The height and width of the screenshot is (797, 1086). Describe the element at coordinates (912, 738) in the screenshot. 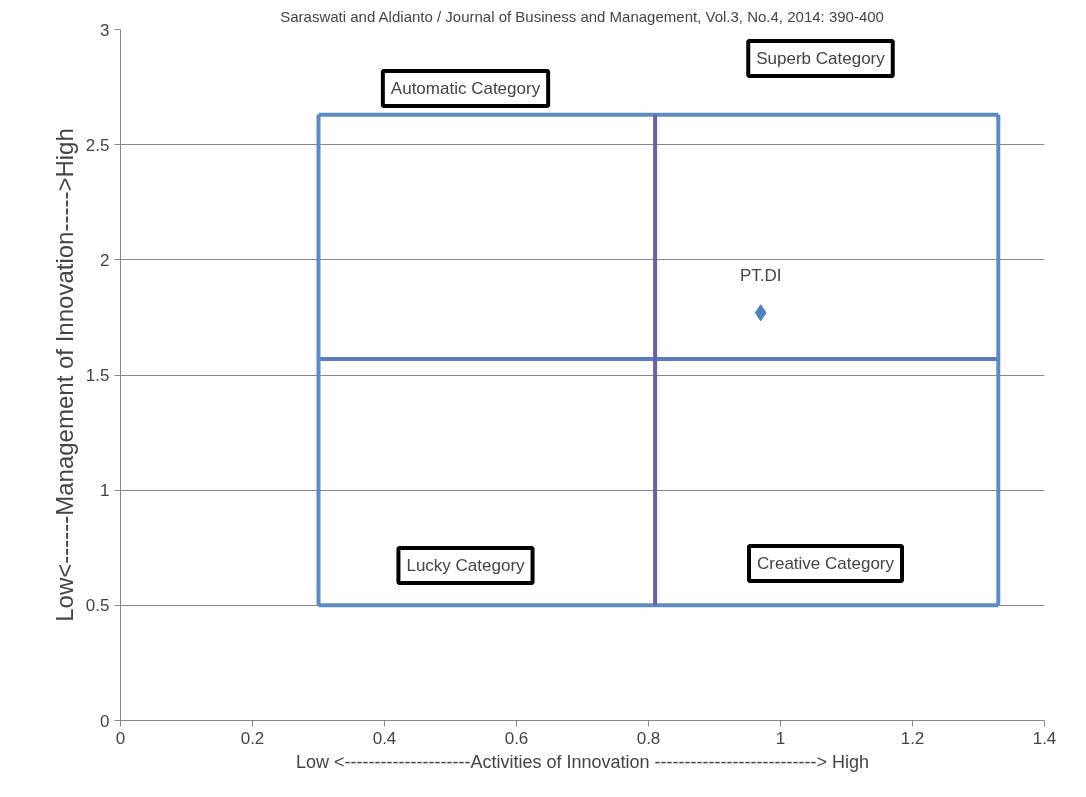

I see `x-tick-label: 1.2` at that location.